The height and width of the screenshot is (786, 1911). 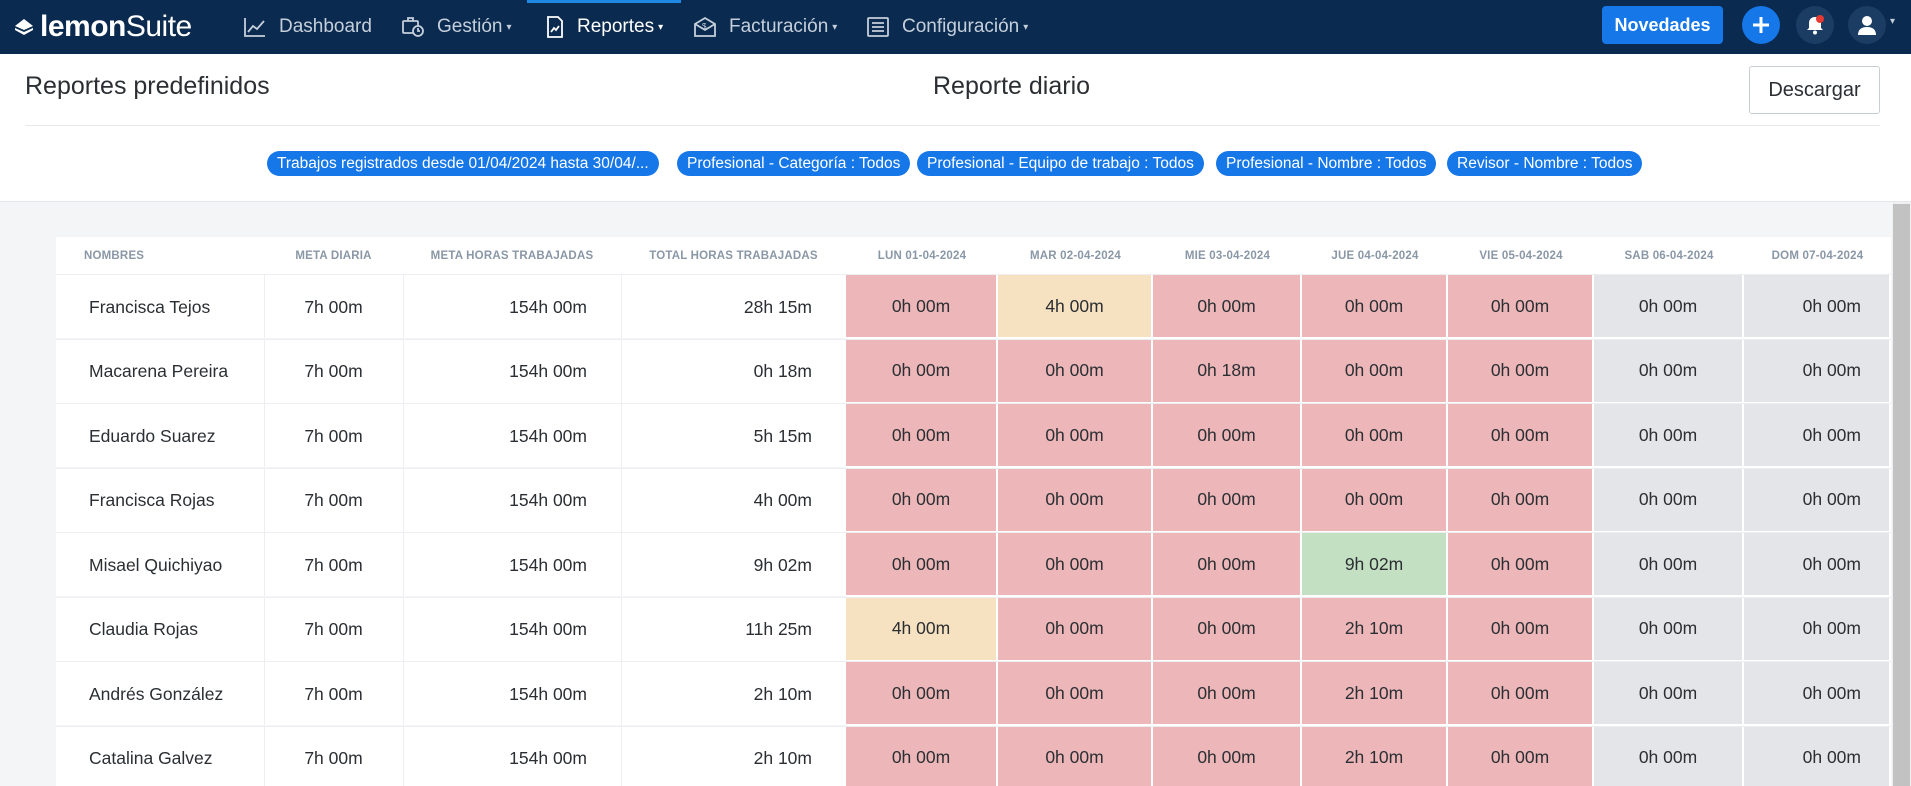 What do you see at coordinates (156, 564) in the screenshot?
I see `employee-name: Misael Quichiyao` at bounding box center [156, 564].